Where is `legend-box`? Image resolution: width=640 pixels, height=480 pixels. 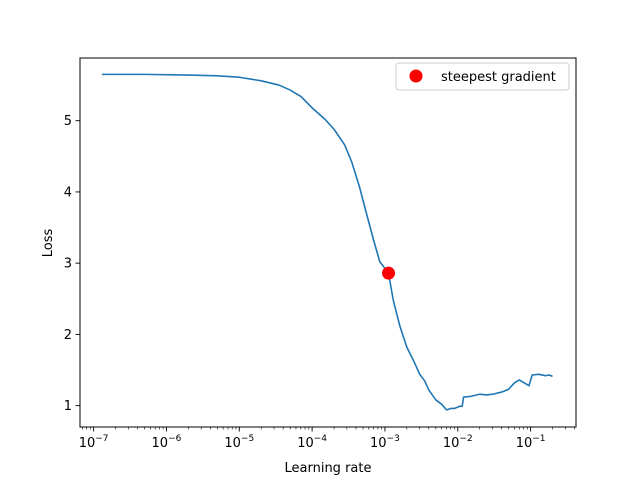 legend-box is located at coordinates (482, 76).